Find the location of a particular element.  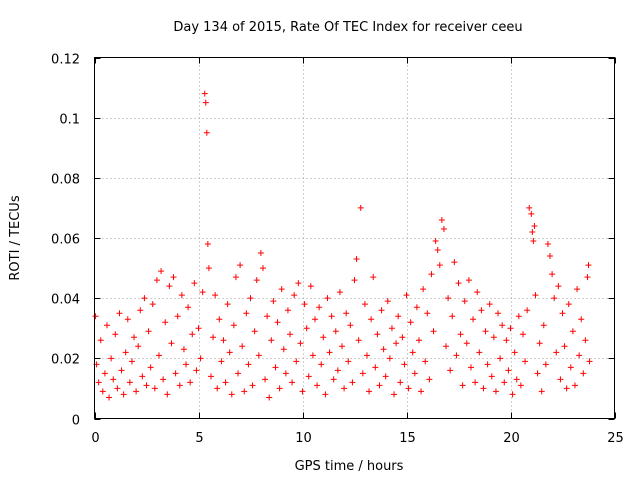

x-tick-label: 25 is located at coordinates (615, 438).